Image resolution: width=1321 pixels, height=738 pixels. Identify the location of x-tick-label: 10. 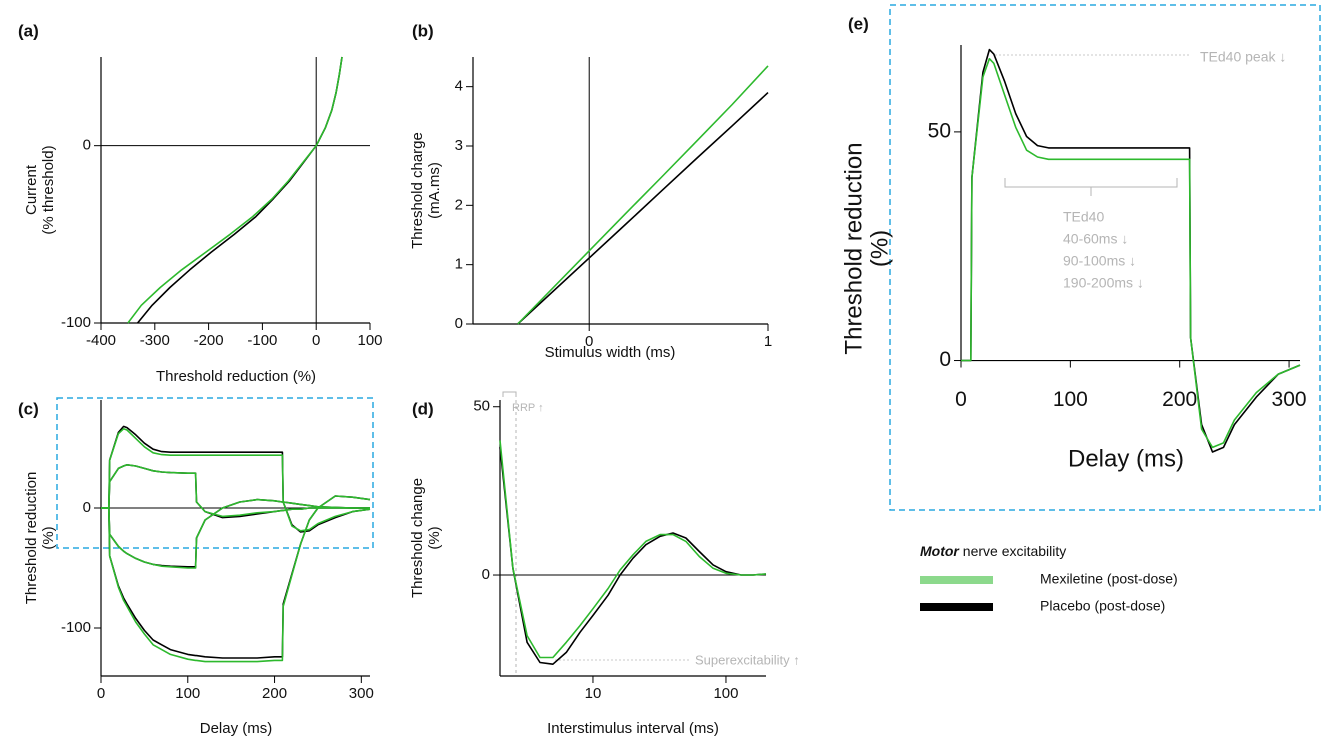
(593, 693).